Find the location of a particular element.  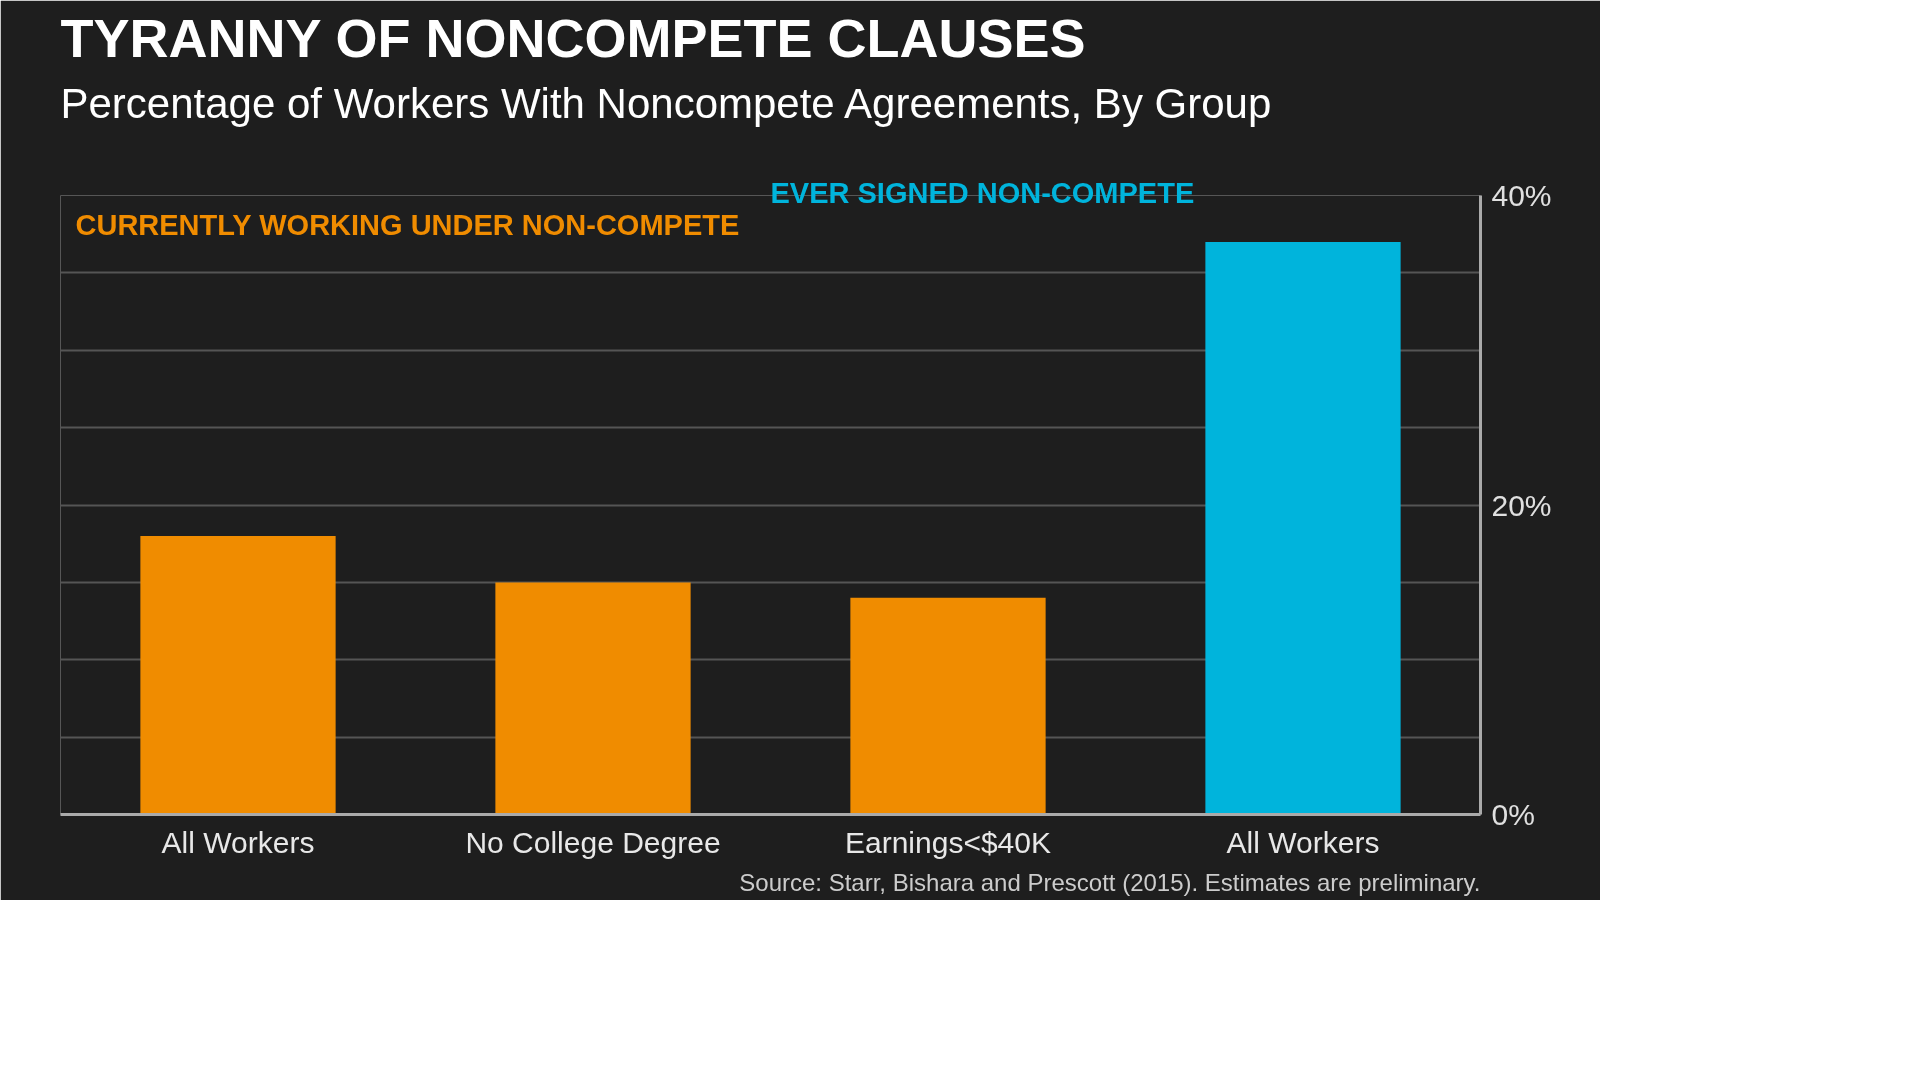

y-tick-label: 40% is located at coordinates (1521, 195).